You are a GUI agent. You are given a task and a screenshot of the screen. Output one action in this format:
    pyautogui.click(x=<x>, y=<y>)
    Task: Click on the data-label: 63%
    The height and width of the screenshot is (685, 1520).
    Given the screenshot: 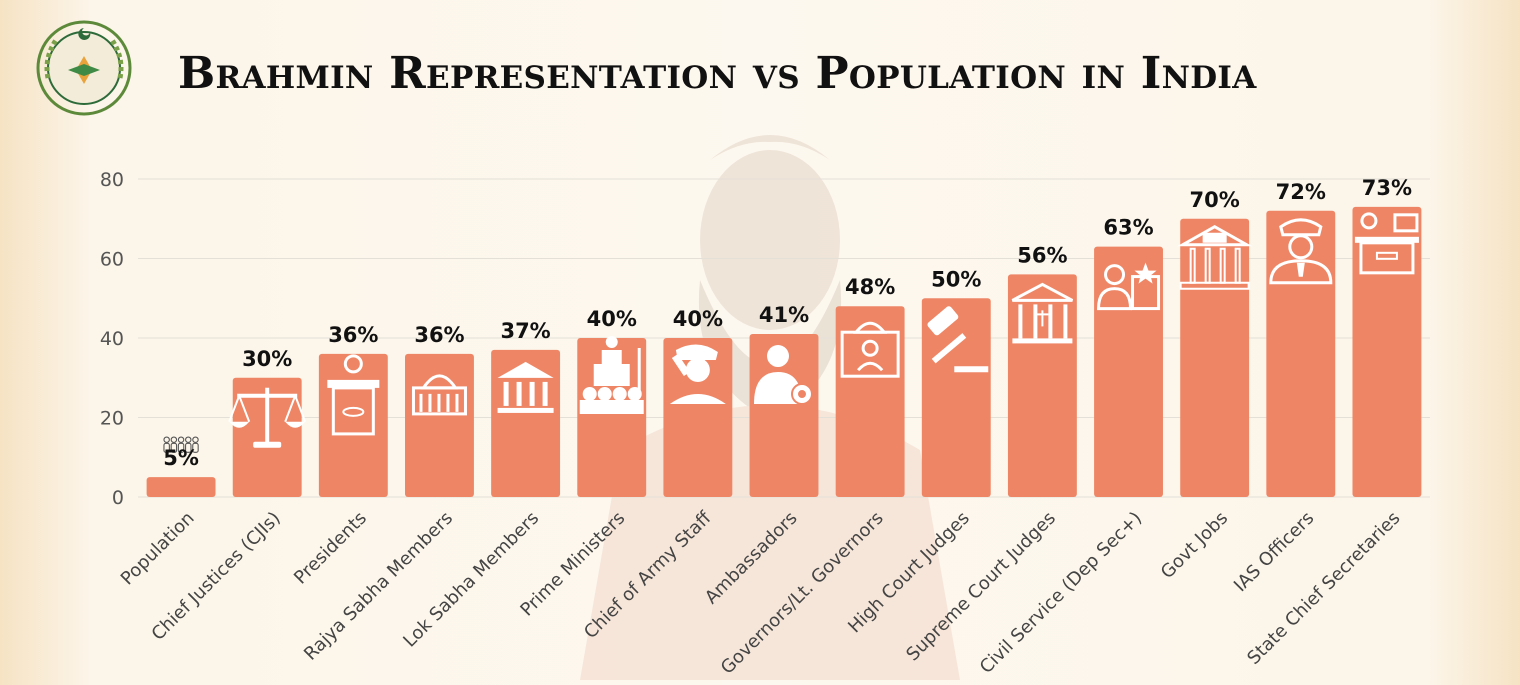 What is the action you would take?
    pyautogui.click(x=1128, y=228)
    